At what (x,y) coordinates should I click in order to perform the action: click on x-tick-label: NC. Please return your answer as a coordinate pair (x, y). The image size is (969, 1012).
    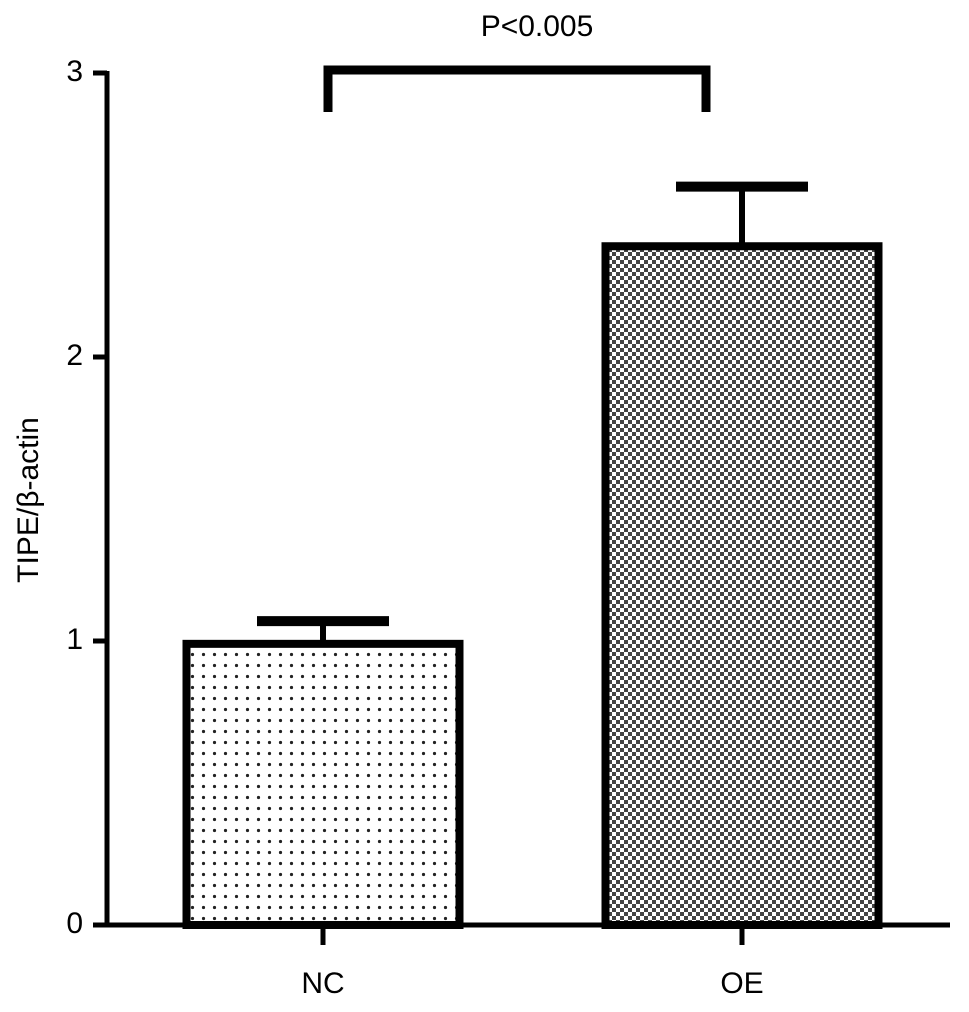
    Looking at the image, I should click on (322, 983).